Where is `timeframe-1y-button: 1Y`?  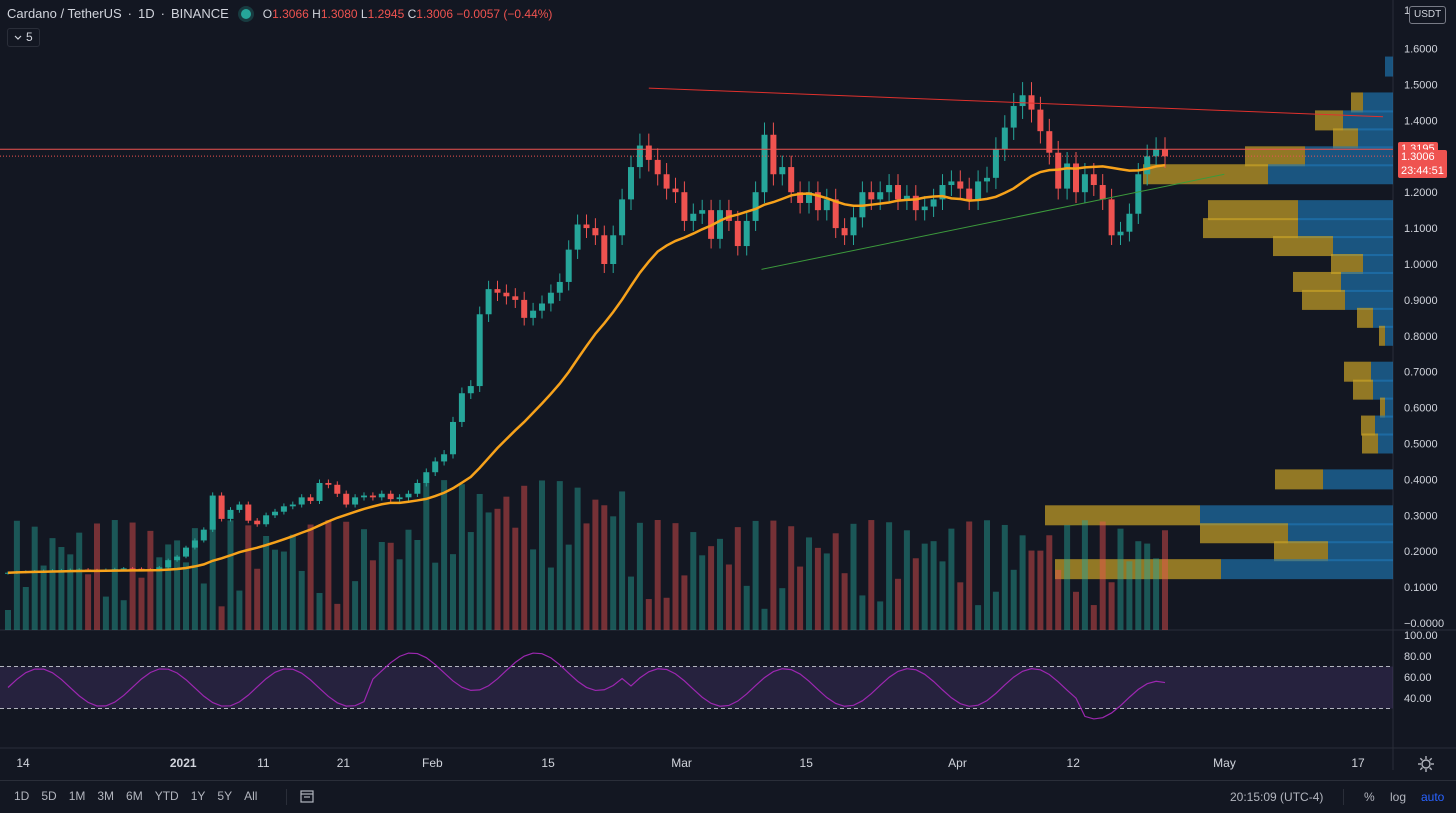 timeframe-1y-button: 1Y is located at coordinates (198, 796).